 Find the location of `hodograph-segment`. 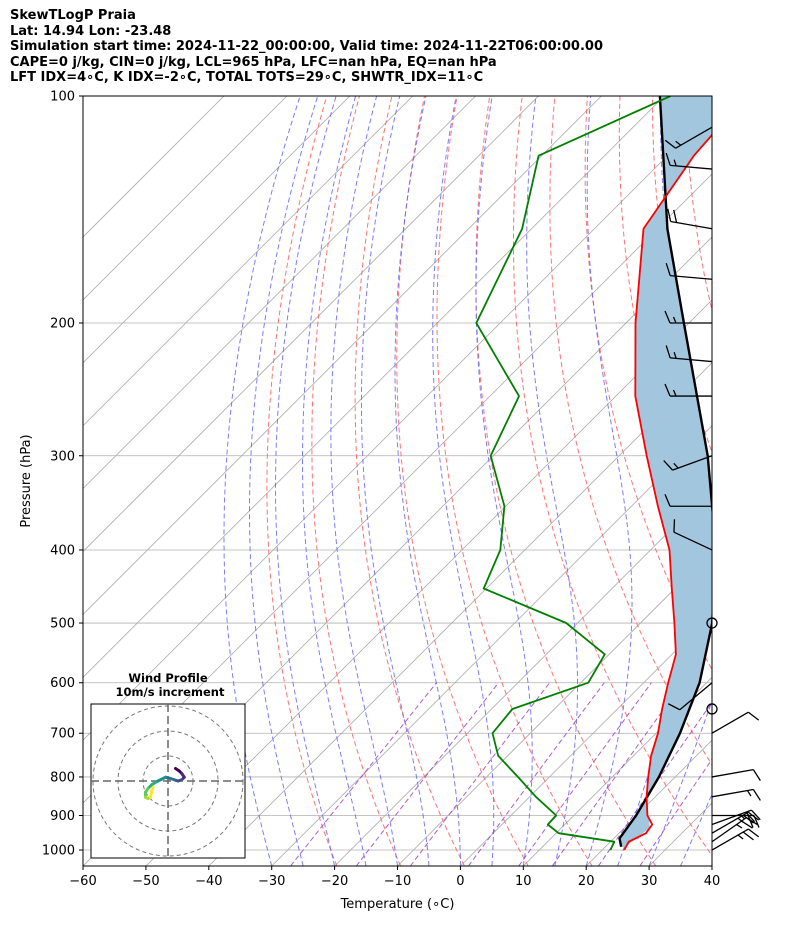

hodograph-segment is located at coordinates (152, 789).